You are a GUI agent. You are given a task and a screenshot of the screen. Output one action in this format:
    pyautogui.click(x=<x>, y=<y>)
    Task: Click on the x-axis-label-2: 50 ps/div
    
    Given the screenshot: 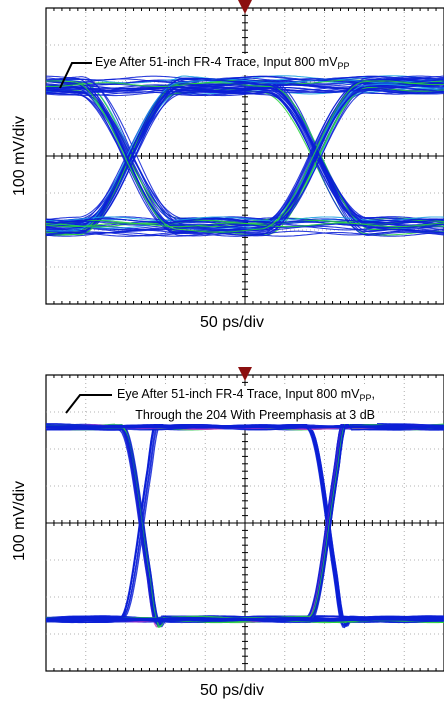 What is the action you would take?
    pyautogui.click(x=232, y=690)
    